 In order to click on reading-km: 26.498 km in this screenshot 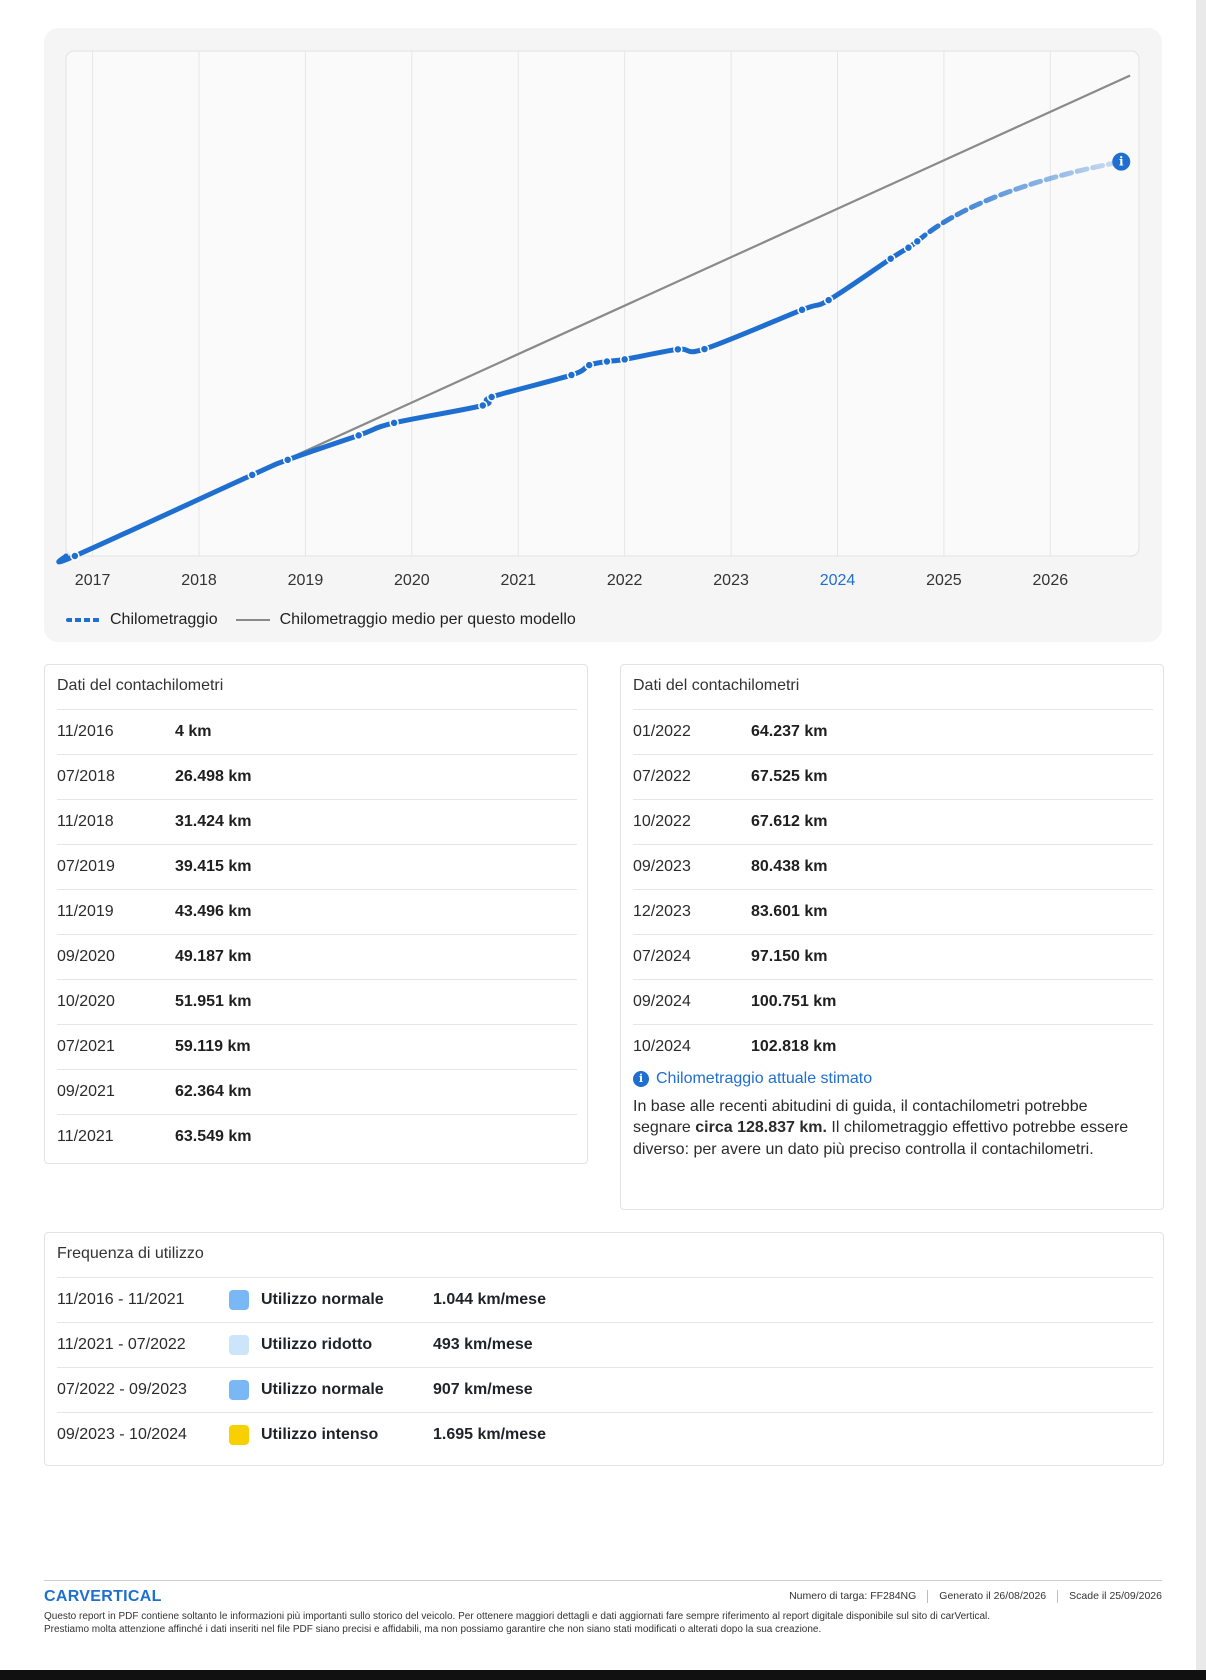, I will do `click(213, 776)`.